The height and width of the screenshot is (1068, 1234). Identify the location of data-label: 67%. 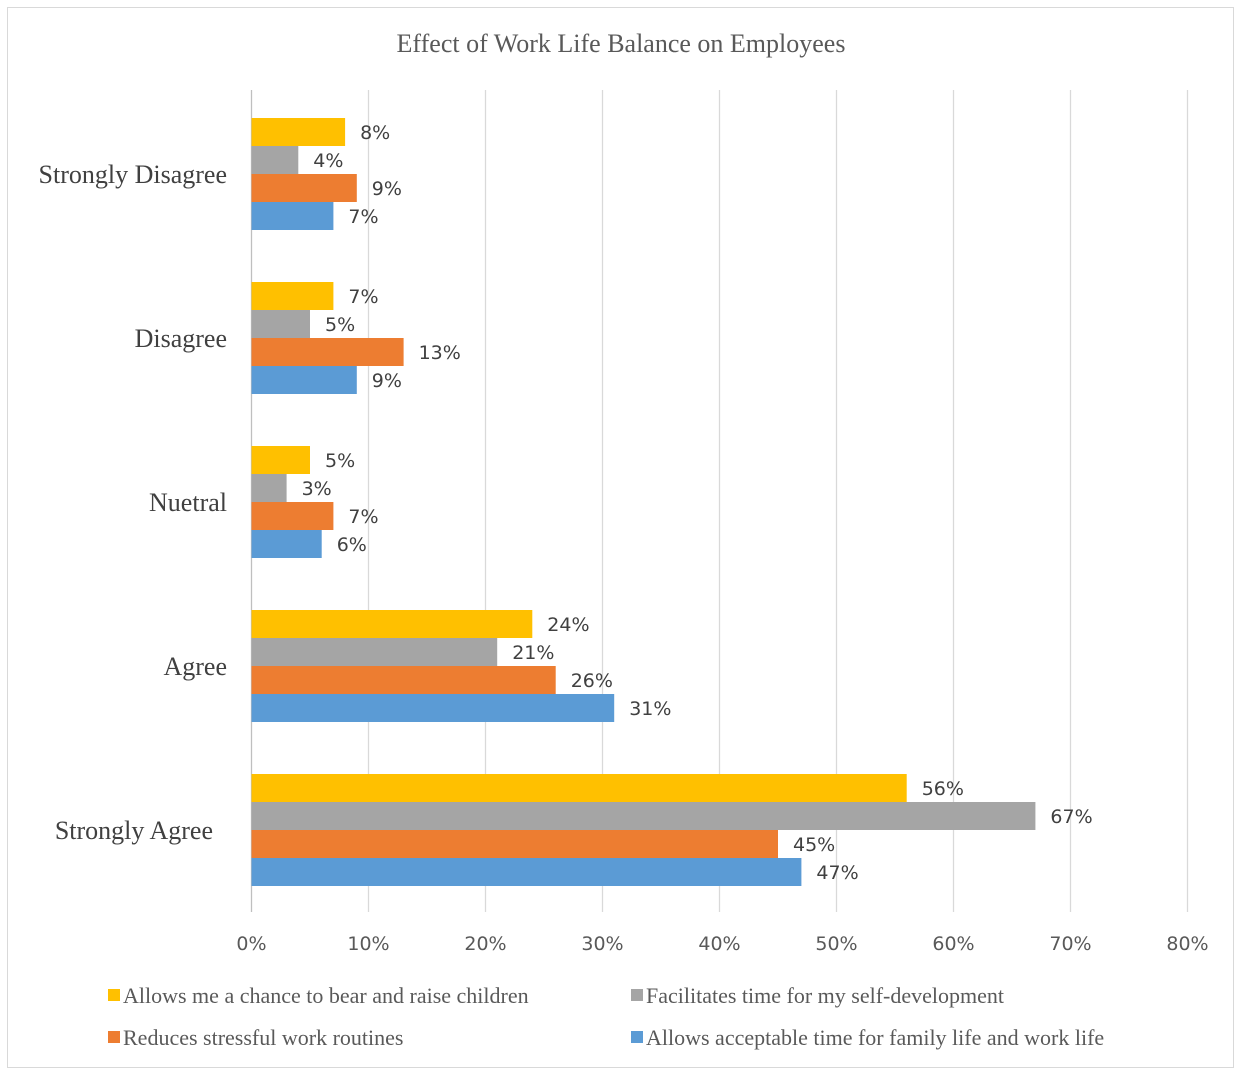
(1071, 817).